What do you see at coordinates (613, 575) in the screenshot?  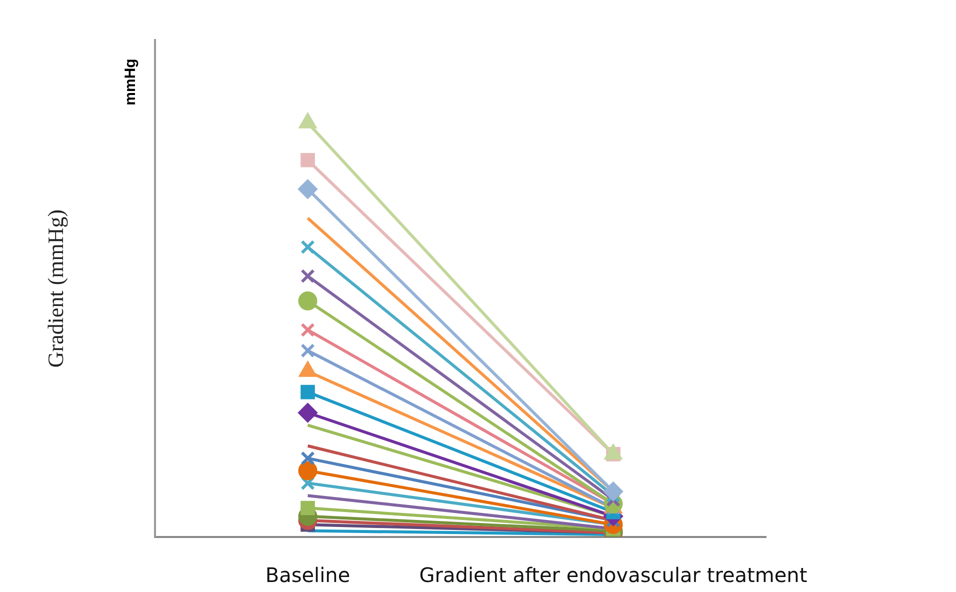 I see `x-tick-label: Gradient after endovascular treatment` at bounding box center [613, 575].